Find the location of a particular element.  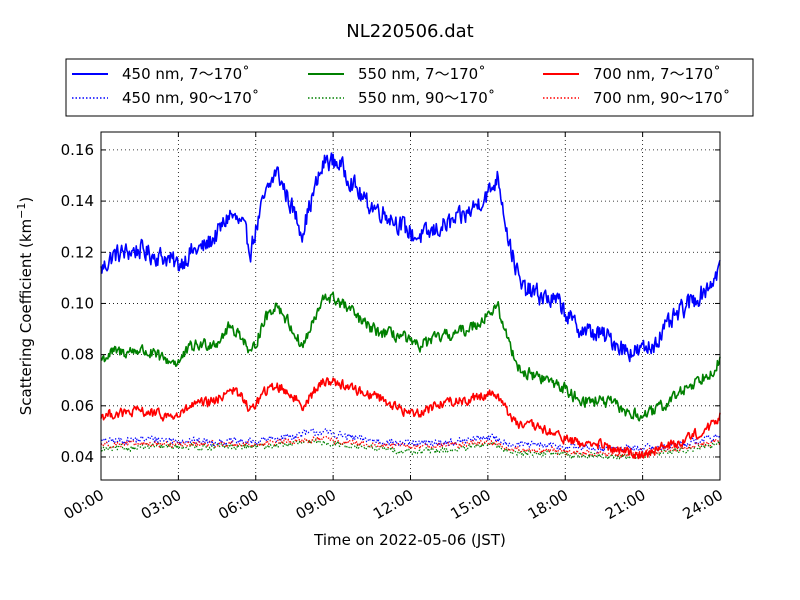

legend-label-4: 550 nm, 90～170˚ is located at coordinates (426, 98).